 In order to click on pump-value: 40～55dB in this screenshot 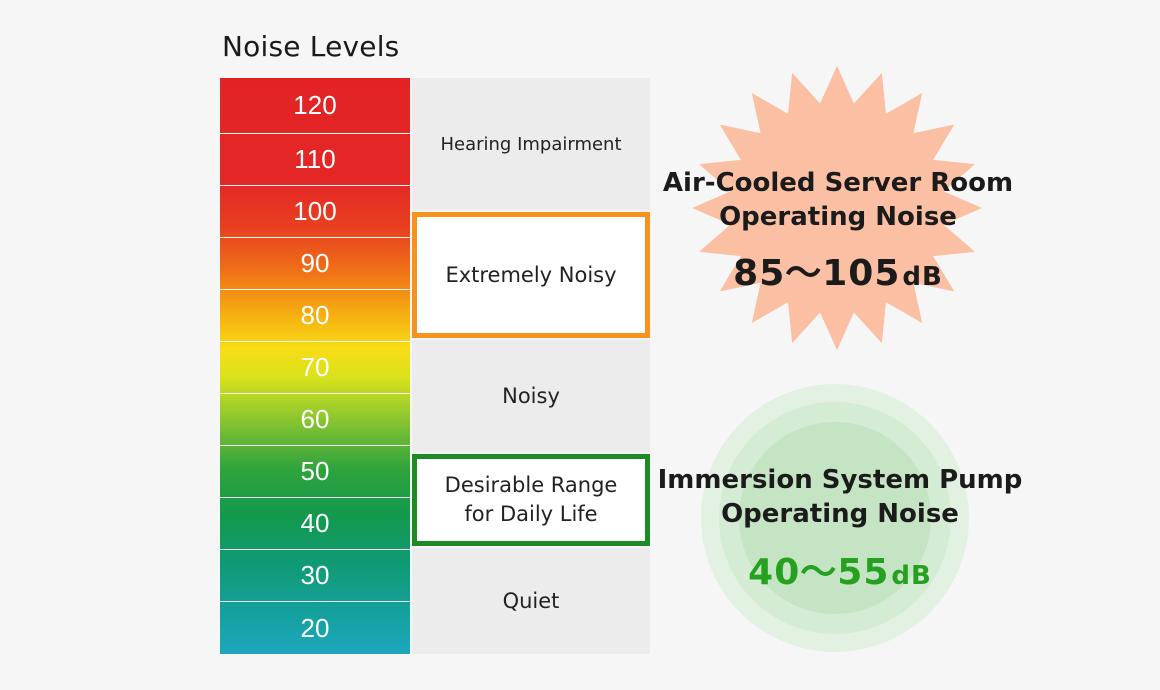, I will do `click(840, 569)`.